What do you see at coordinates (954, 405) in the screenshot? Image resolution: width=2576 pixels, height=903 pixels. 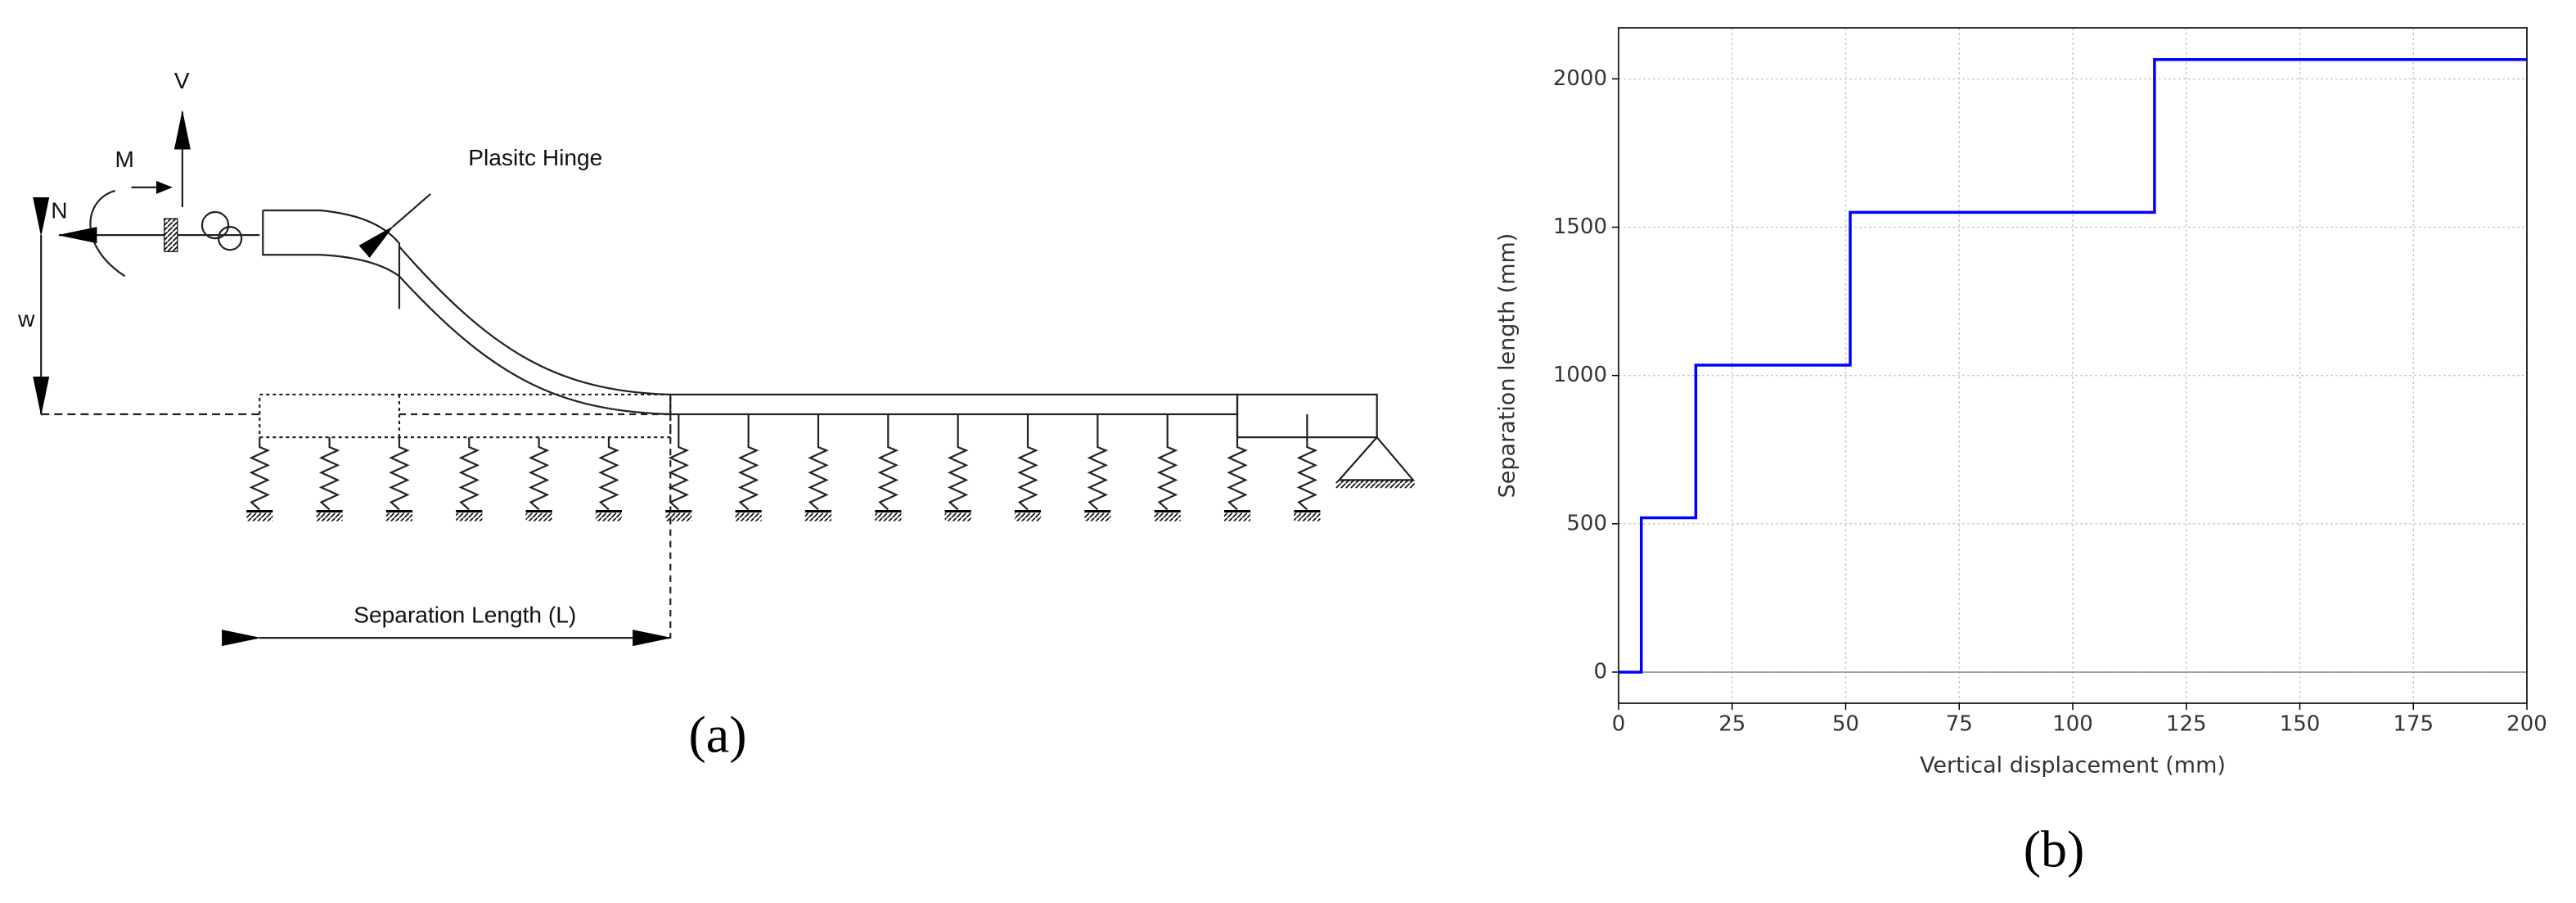 I see `beam` at bounding box center [954, 405].